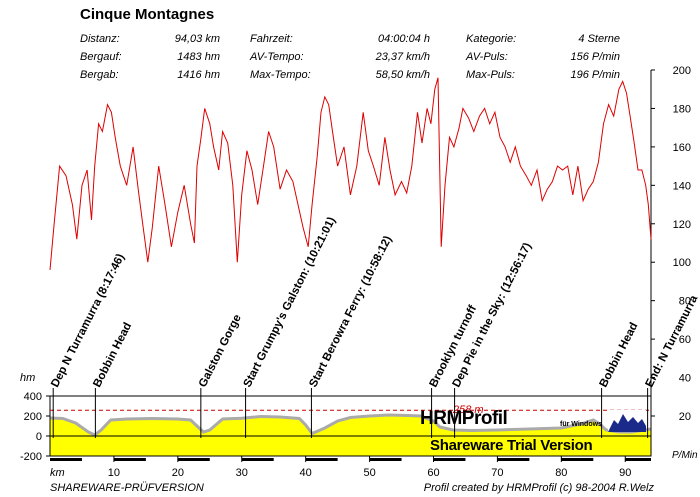 Image resolution: width=700 pixels, height=497 pixels. I want to click on hr-tick-label: 60, so click(685, 340).